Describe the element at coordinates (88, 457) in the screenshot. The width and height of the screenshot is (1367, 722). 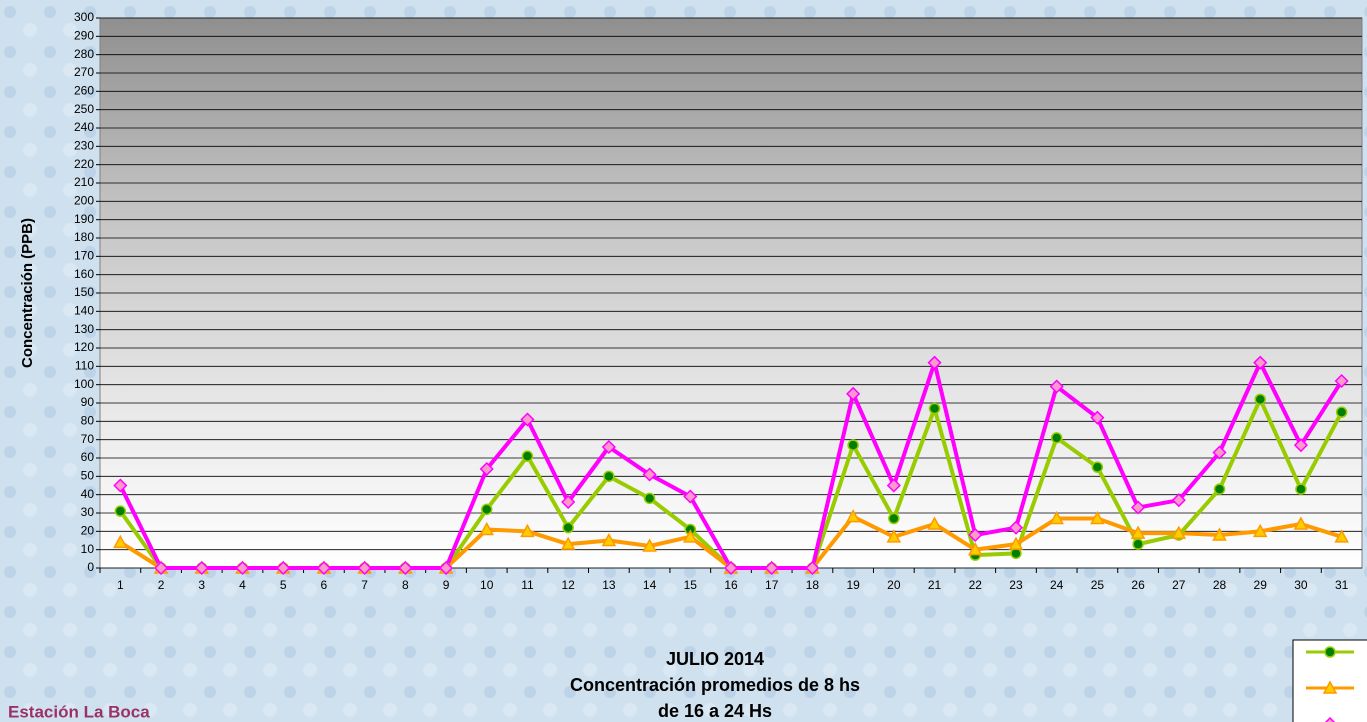
I see `y-tick-label: 60` at that location.